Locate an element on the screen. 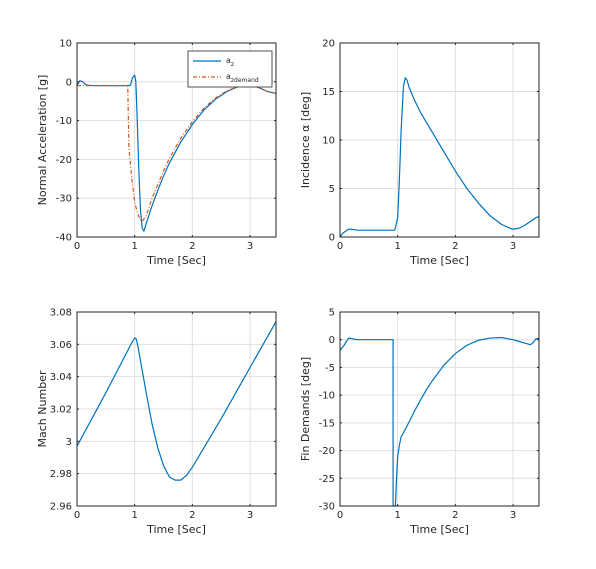 The image size is (596, 569). legend: az azdemand is located at coordinates (230, 69).